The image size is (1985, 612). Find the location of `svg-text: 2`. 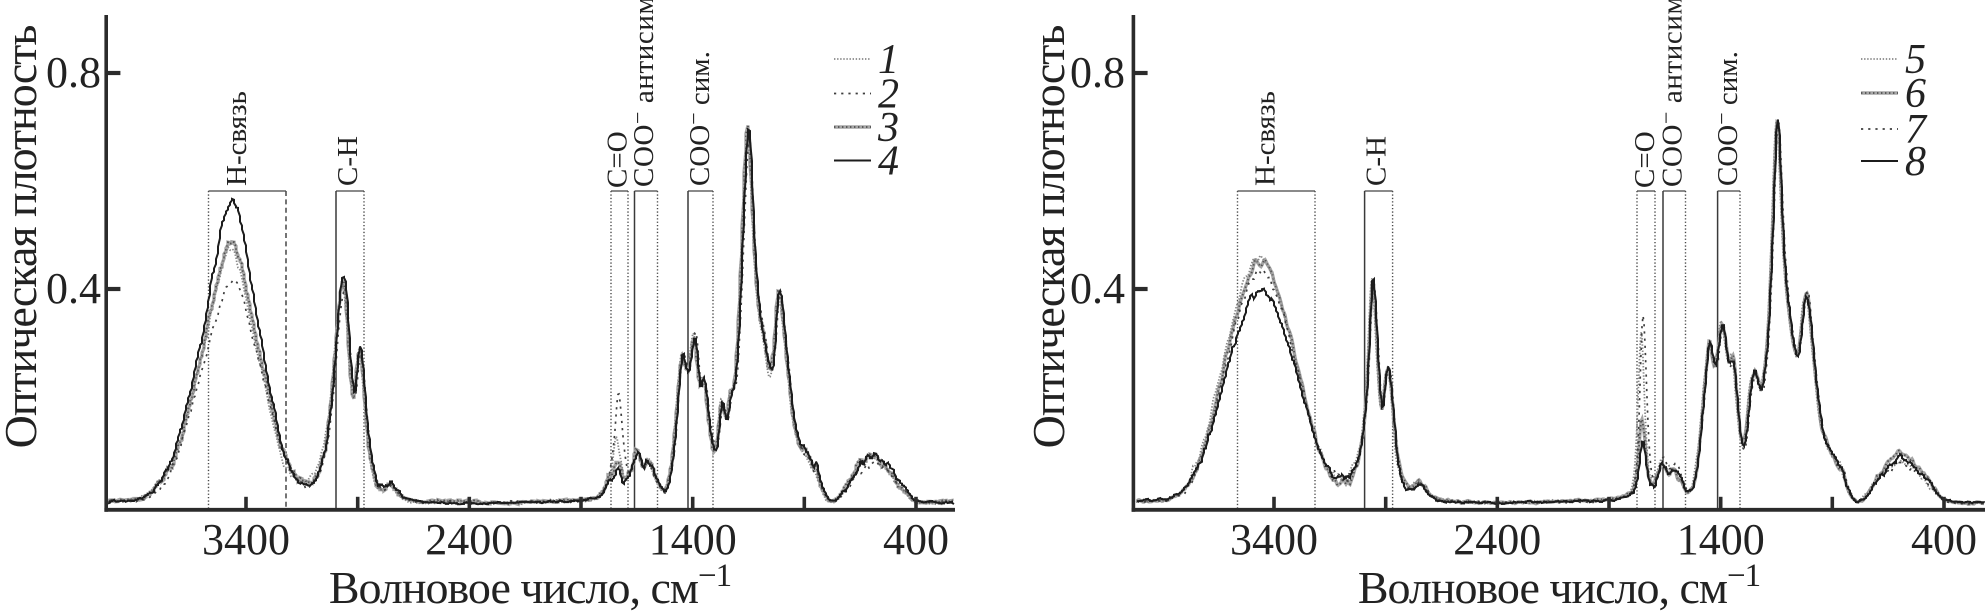

svg-text: 2 is located at coordinates (888, 95).